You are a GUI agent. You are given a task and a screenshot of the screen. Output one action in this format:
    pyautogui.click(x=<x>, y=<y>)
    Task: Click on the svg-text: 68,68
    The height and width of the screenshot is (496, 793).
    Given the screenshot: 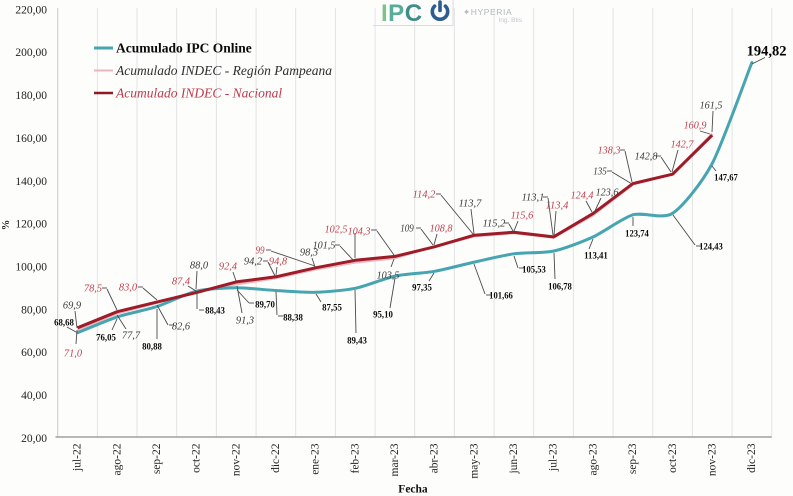 What is the action you would take?
    pyautogui.click(x=64, y=322)
    